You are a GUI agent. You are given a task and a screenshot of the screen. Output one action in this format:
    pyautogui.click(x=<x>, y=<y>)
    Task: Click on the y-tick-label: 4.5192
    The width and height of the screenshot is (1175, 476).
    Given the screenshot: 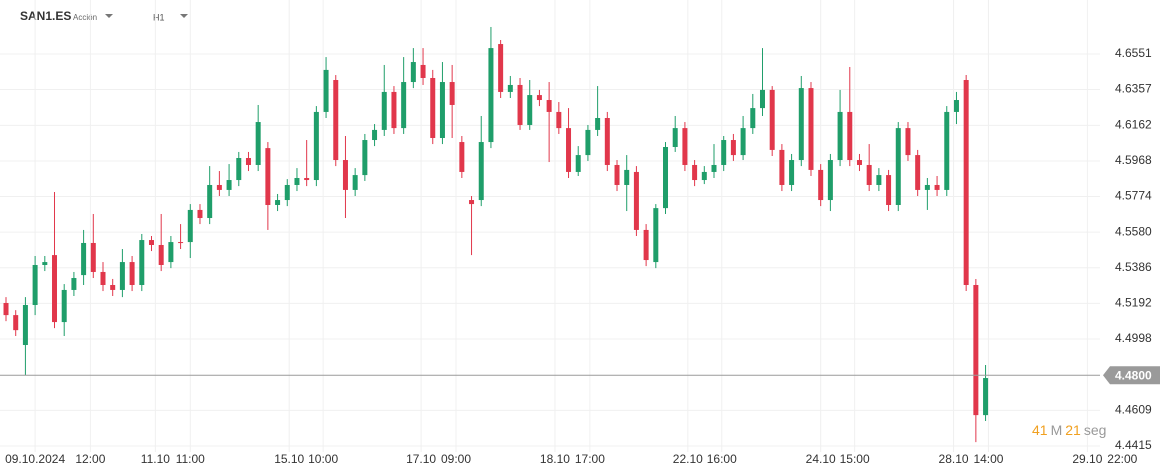 What is the action you would take?
    pyautogui.click(x=1133, y=303)
    